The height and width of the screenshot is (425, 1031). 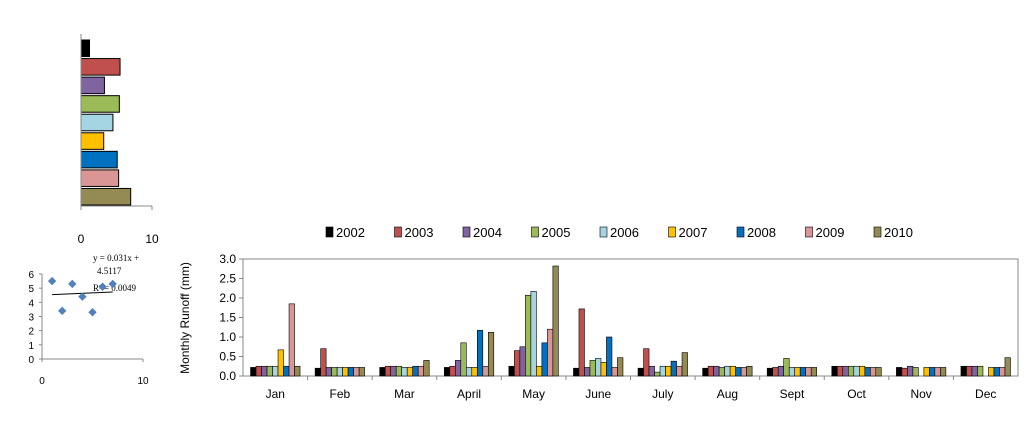 I want to click on bar-2008-nov, so click(x=932, y=372).